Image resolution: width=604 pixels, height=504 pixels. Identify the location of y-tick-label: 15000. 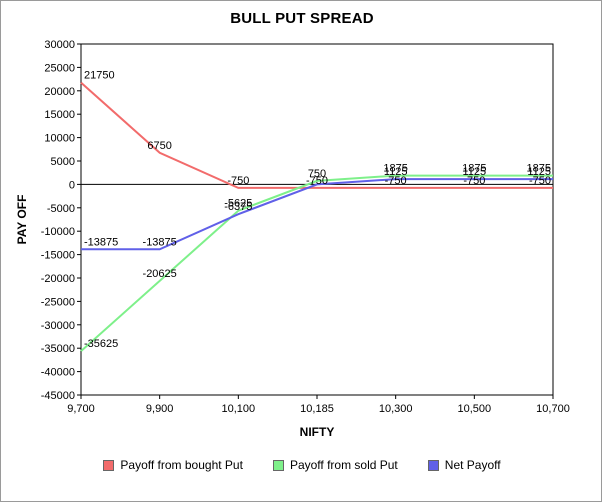
(59, 115).